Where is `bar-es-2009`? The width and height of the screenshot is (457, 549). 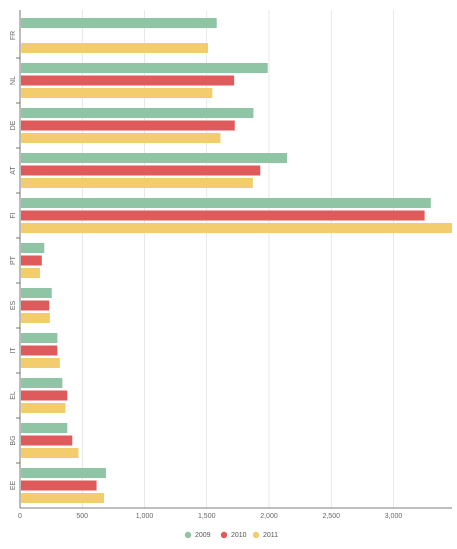
bar-es-2009 is located at coordinates (36, 293).